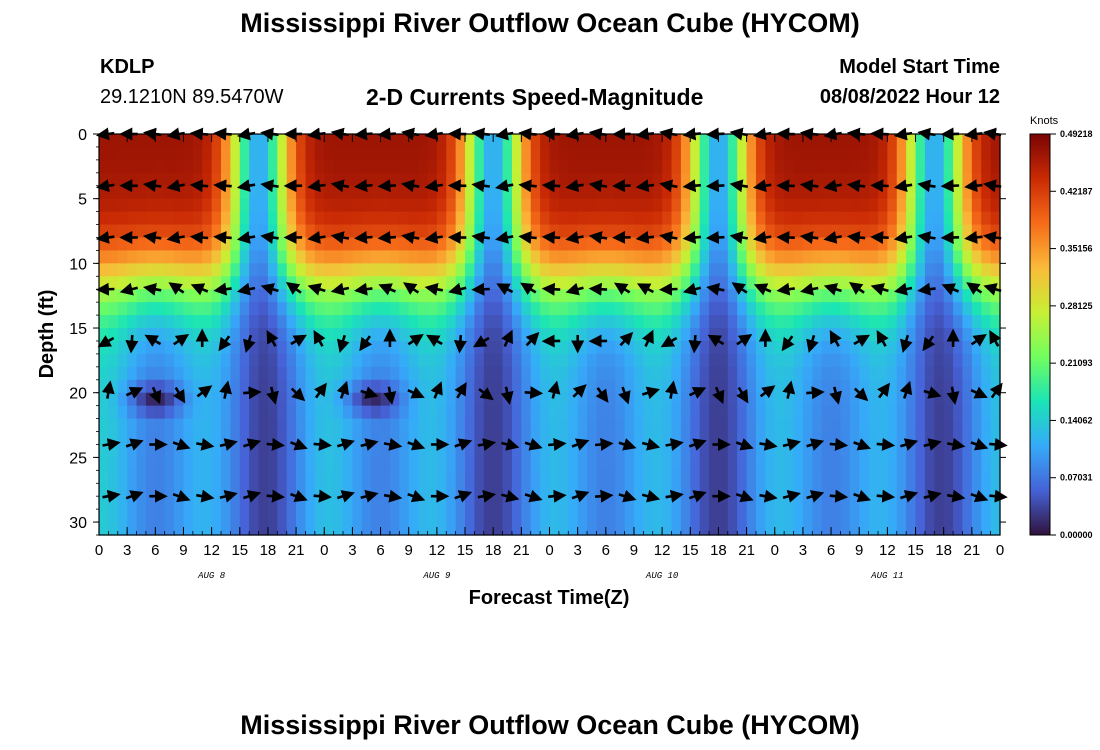 The image size is (1100, 750). I want to click on x-tick-label: 18, so click(718, 550).